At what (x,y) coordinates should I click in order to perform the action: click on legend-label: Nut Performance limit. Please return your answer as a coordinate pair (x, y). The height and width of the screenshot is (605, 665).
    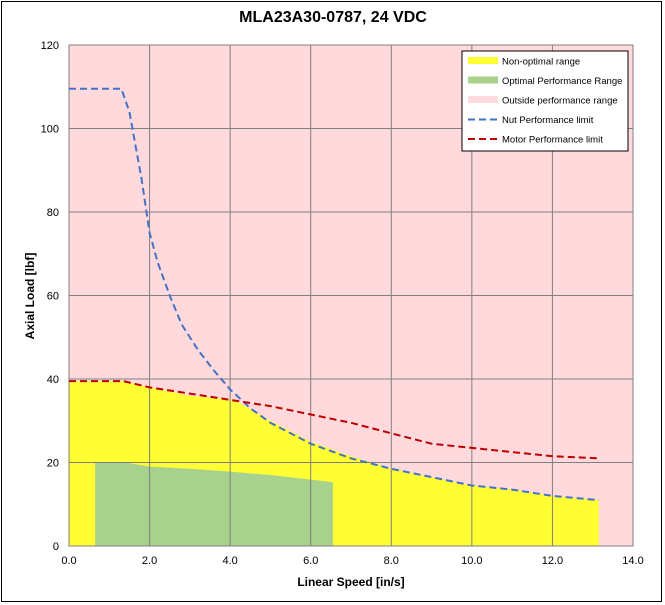
    Looking at the image, I should click on (548, 120).